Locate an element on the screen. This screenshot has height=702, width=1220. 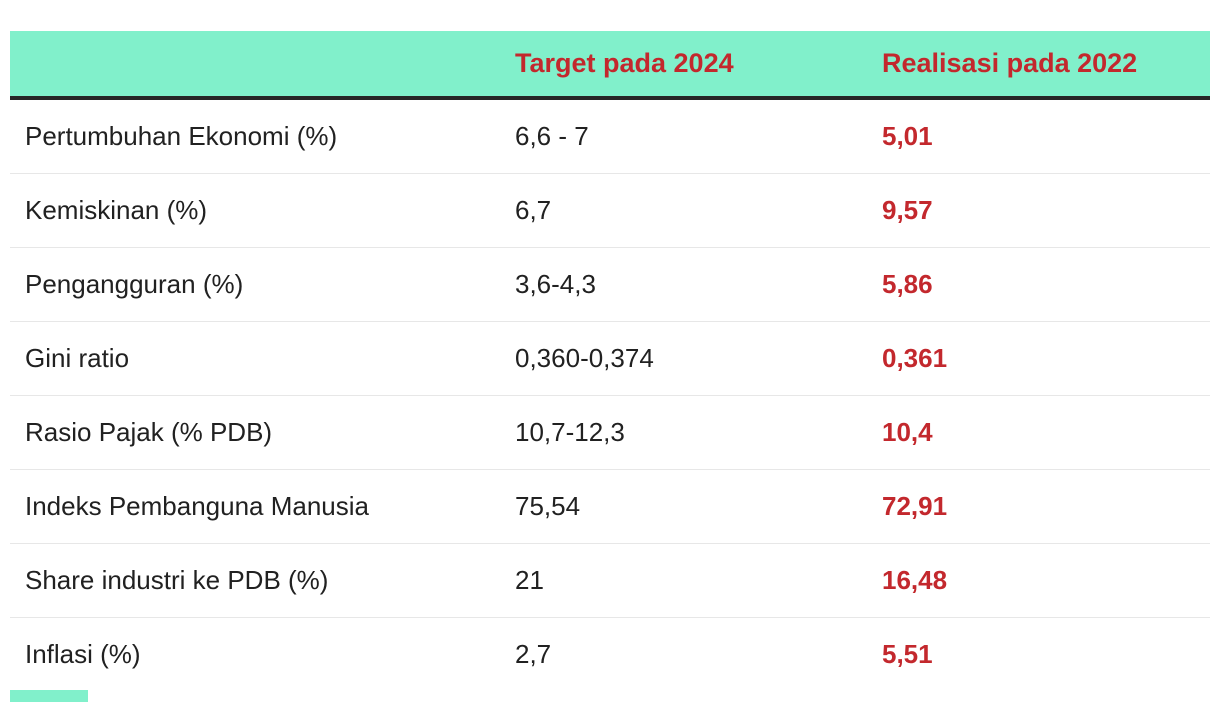
table-row: Rasio Pajak (% PDB) 10,7-12,3 10,4 is located at coordinates (610, 432).